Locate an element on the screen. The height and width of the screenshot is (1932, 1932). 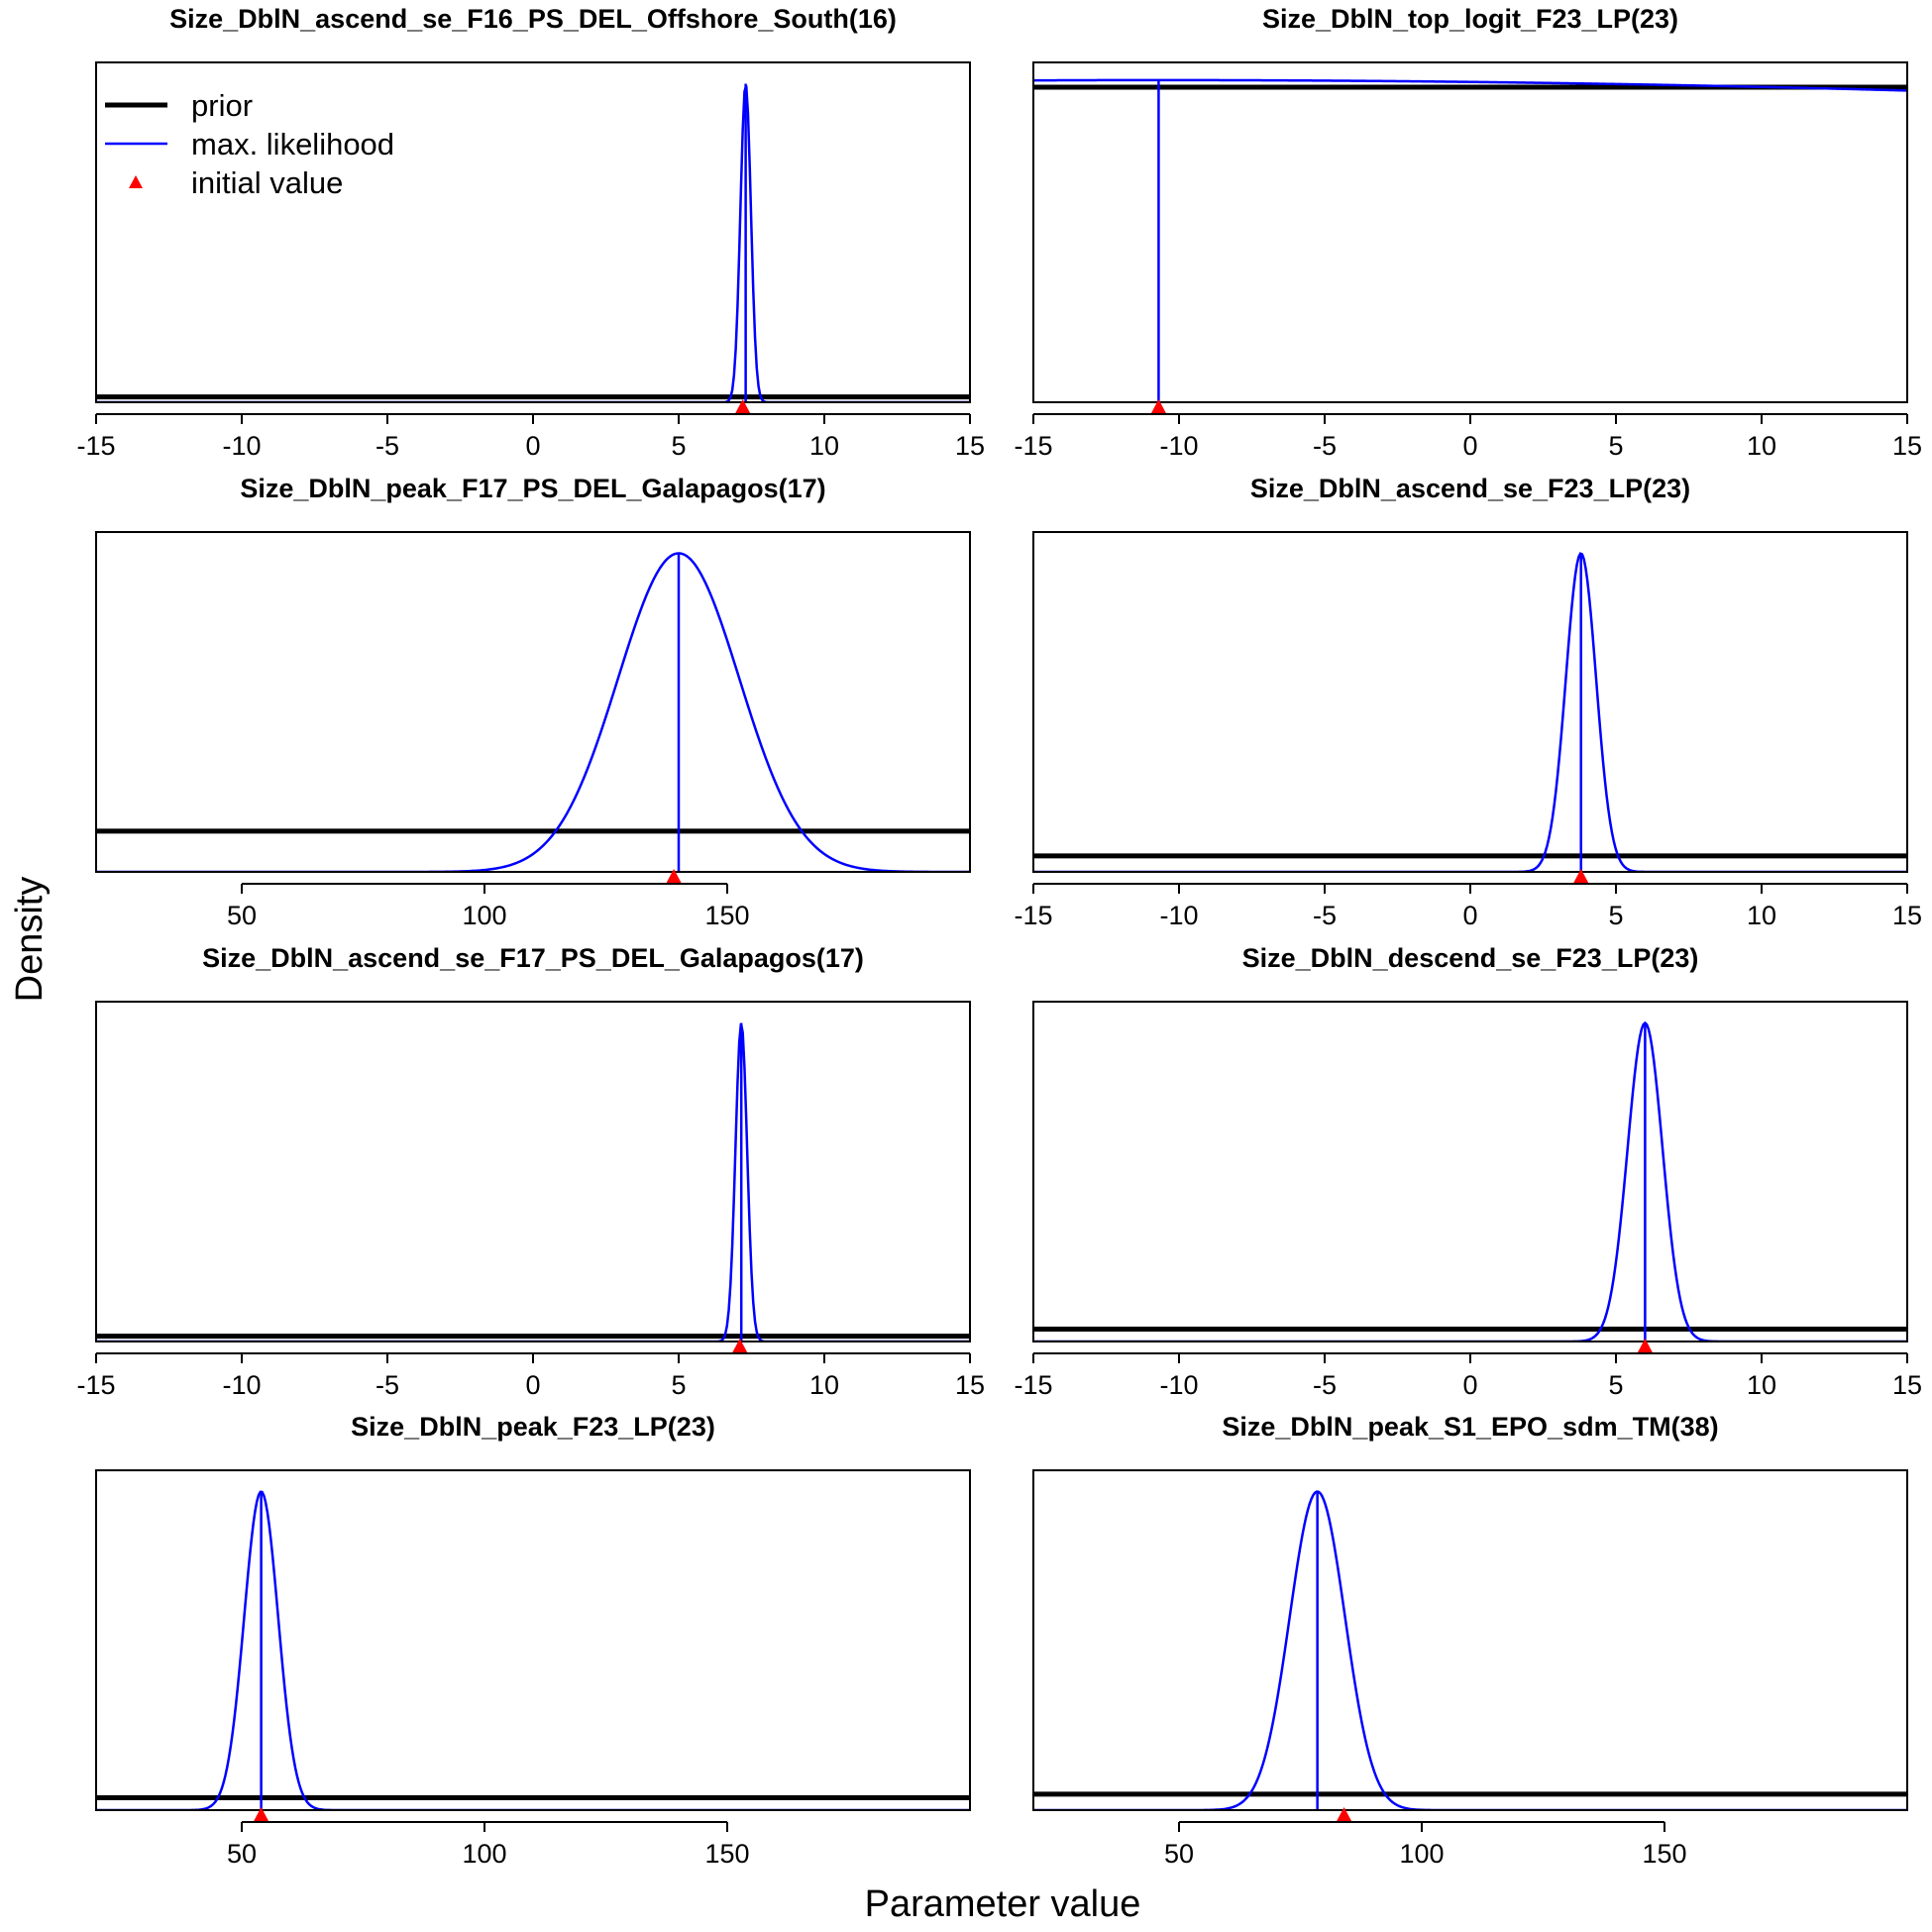
legend-label: initial value is located at coordinates (267, 182).